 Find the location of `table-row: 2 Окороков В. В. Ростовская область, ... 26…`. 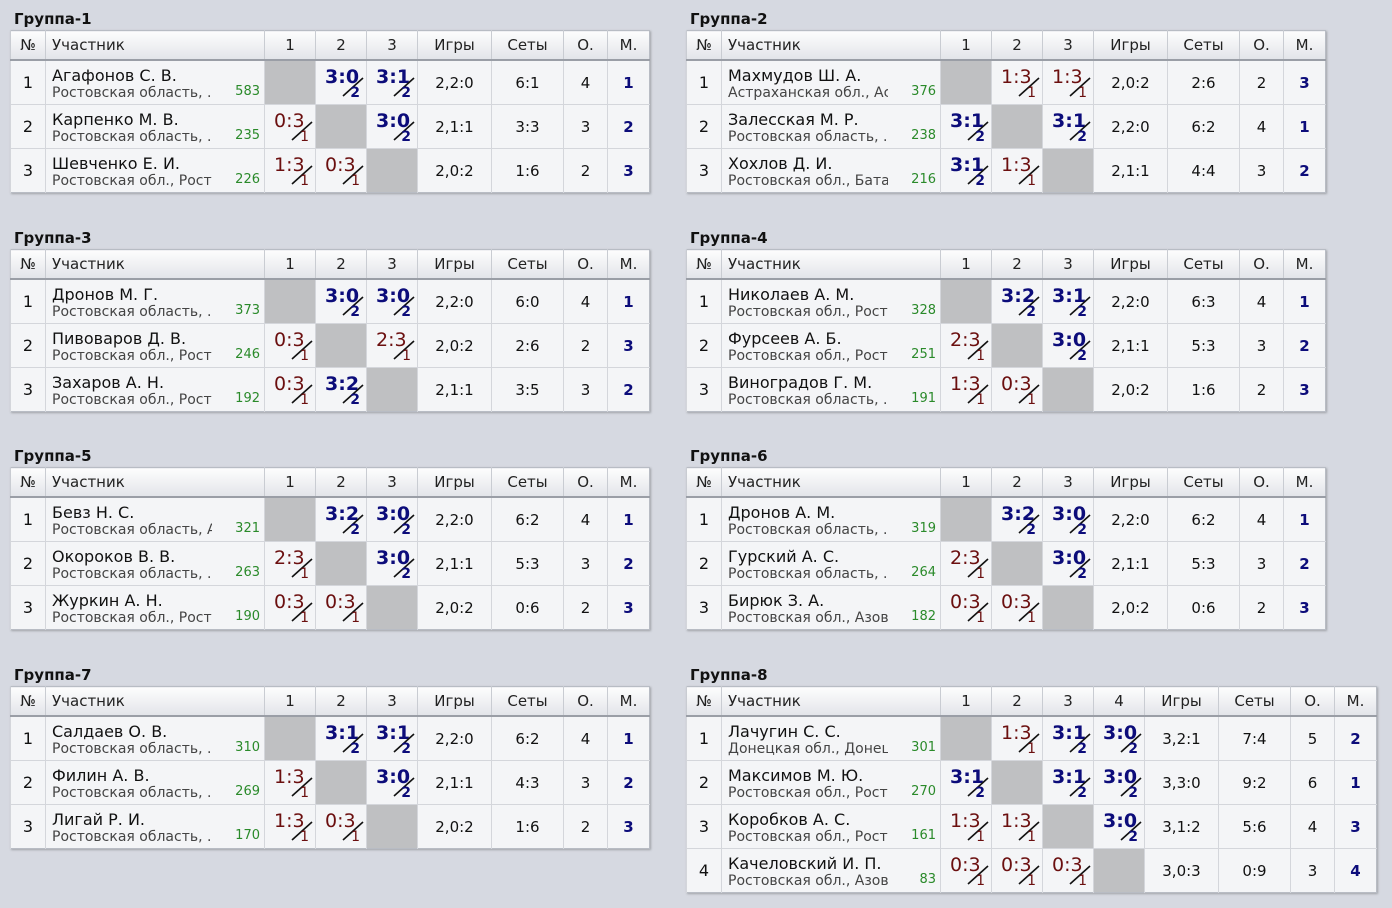

table-row: 2 Окороков В. В. Ростовская область, ... 26… is located at coordinates (330, 563).